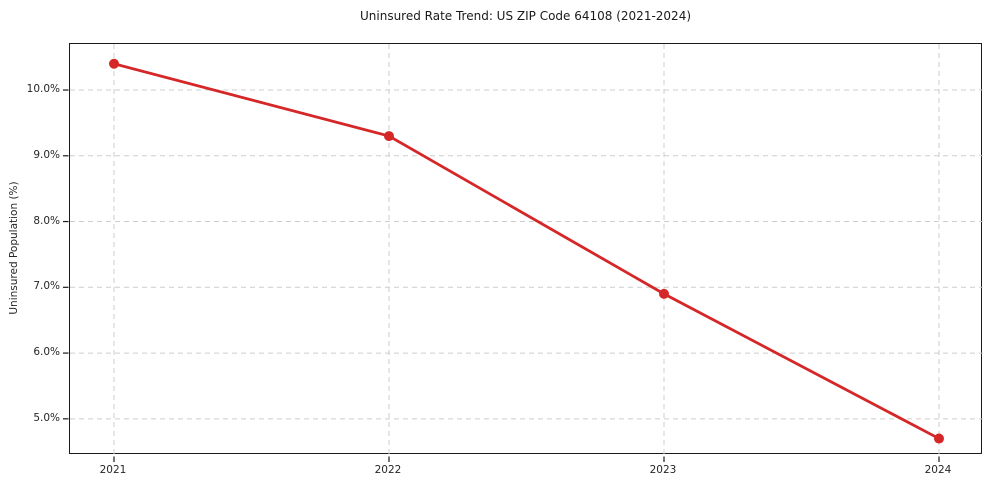 This screenshot has width=989, height=490. Describe the element at coordinates (938, 470) in the screenshot. I see `x-tick-label: 2024` at that location.